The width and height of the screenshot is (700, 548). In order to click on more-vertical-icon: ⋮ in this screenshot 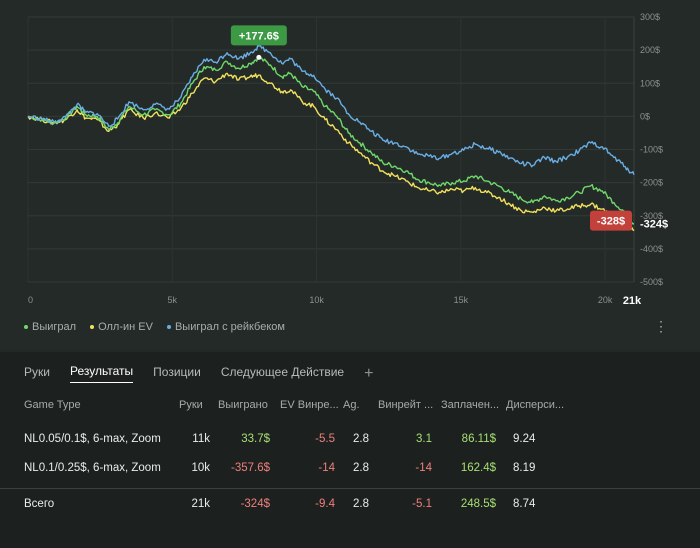, I will do `click(661, 326)`.